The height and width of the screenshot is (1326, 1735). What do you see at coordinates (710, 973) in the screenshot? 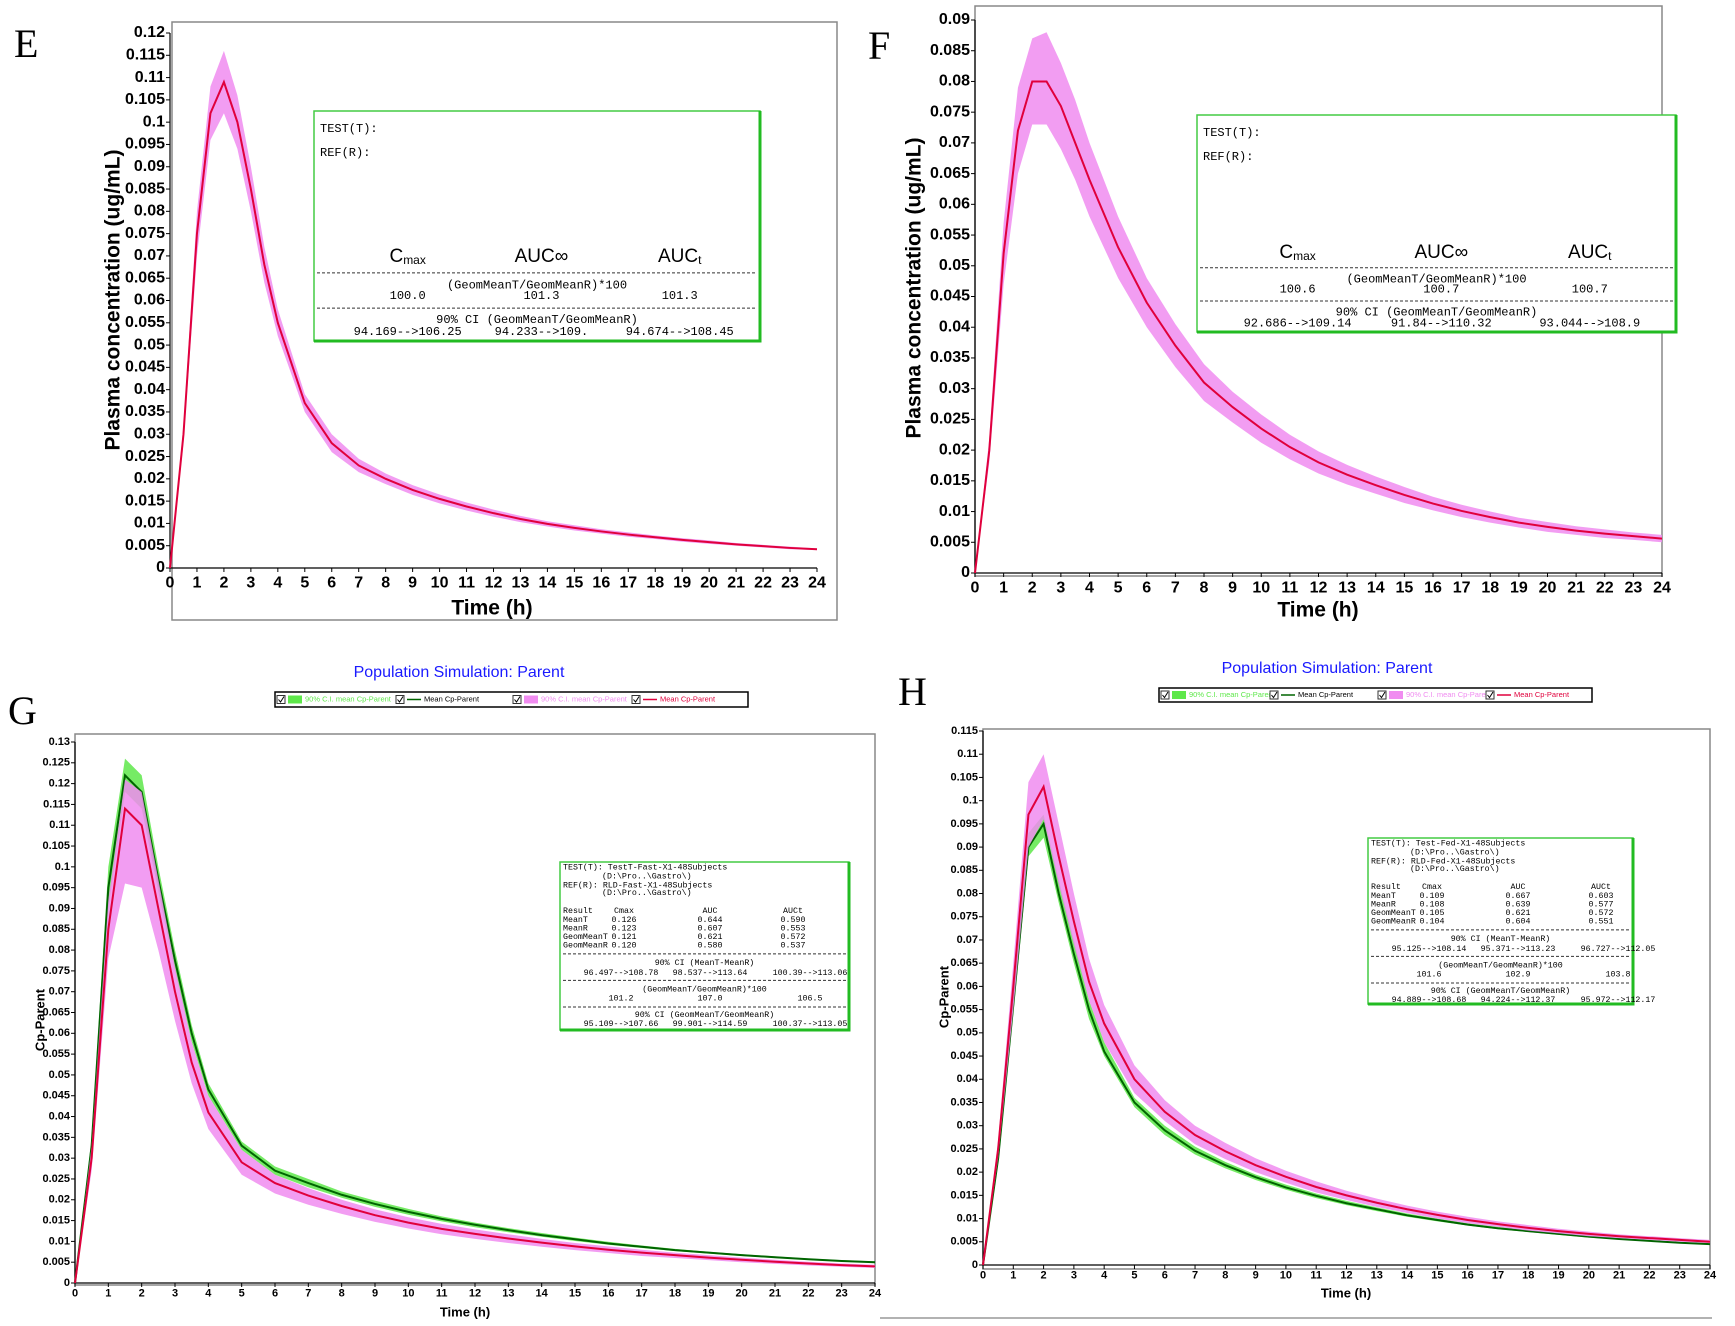
I see `stats-value: 98.537-->113.64` at bounding box center [710, 973].